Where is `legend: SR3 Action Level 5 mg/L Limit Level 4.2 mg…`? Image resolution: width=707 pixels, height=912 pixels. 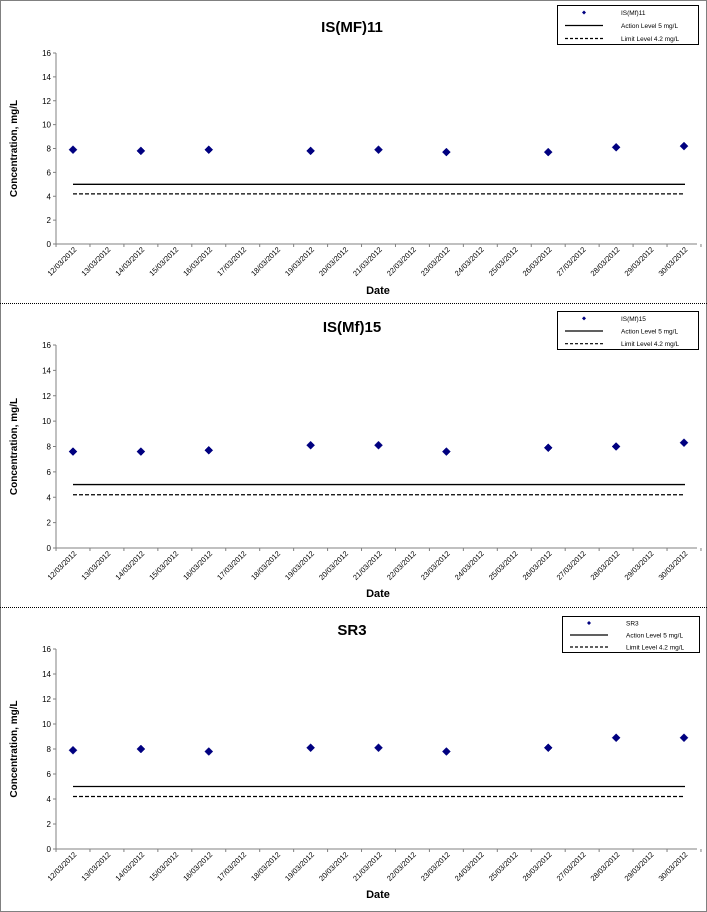
legend: SR3 Action Level 5 mg/L Limit Level 4.2 mg… is located at coordinates (631, 634).